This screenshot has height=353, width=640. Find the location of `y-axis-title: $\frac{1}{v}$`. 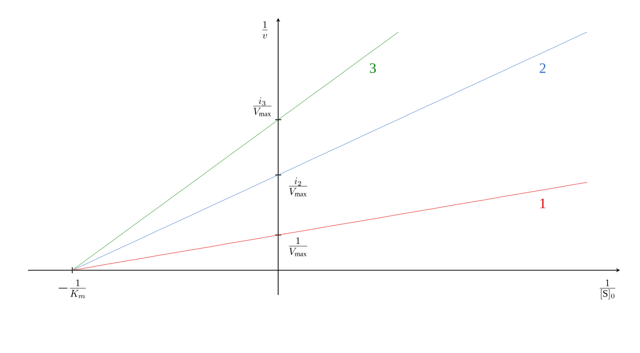

y-axis-title: $\frac{1}{v}$ is located at coordinates (265, 30).